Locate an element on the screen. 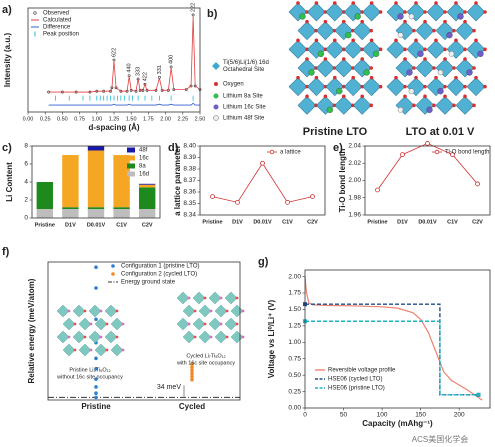  panel-label: a) is located at coordinates (7, 10).